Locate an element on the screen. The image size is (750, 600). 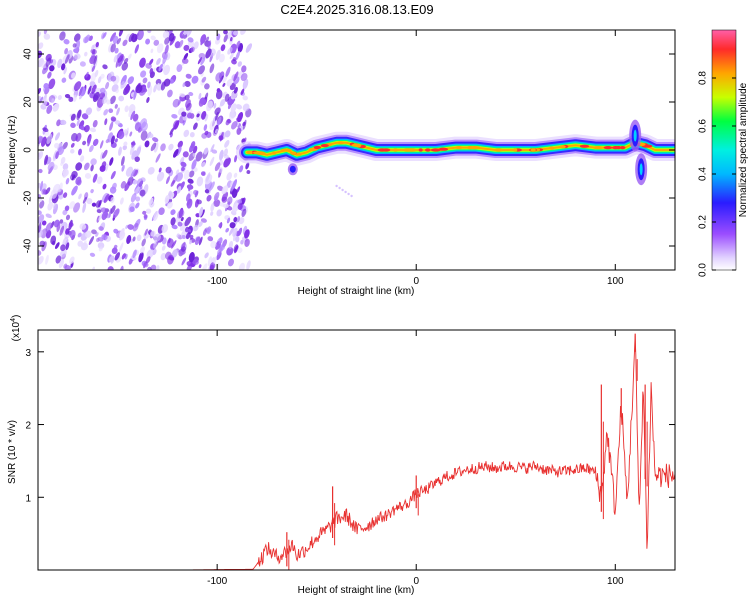
colorbar-ticks: 0.0 0.2 0.4 0.6 0.8 is located at coordinates (717, 174).